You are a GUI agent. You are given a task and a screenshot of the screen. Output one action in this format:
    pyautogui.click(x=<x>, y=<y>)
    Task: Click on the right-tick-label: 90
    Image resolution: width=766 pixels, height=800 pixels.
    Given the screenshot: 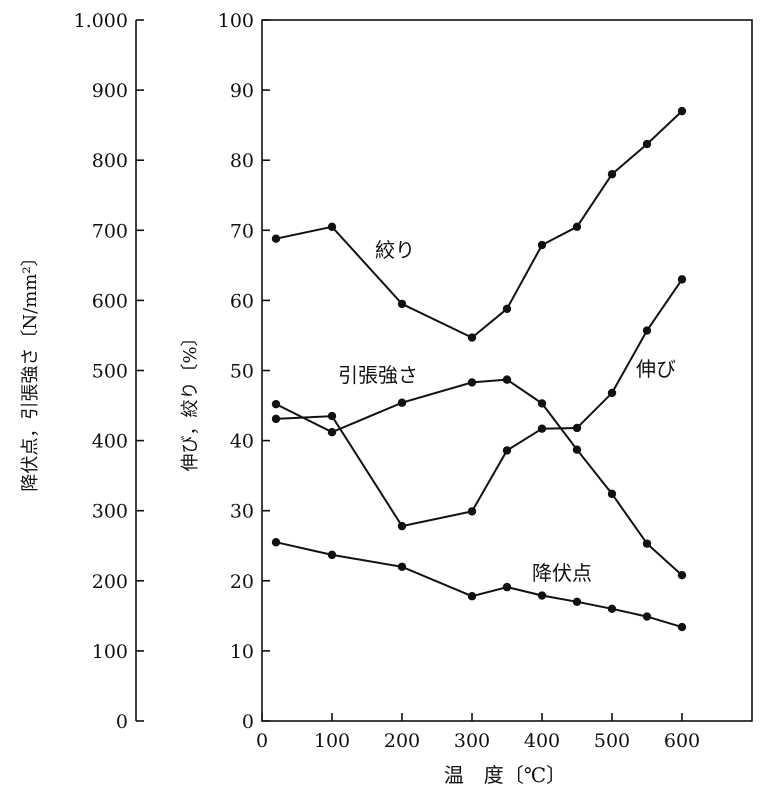 What is the action you would take?
    pyautogui.click(x=242, y=91)
    